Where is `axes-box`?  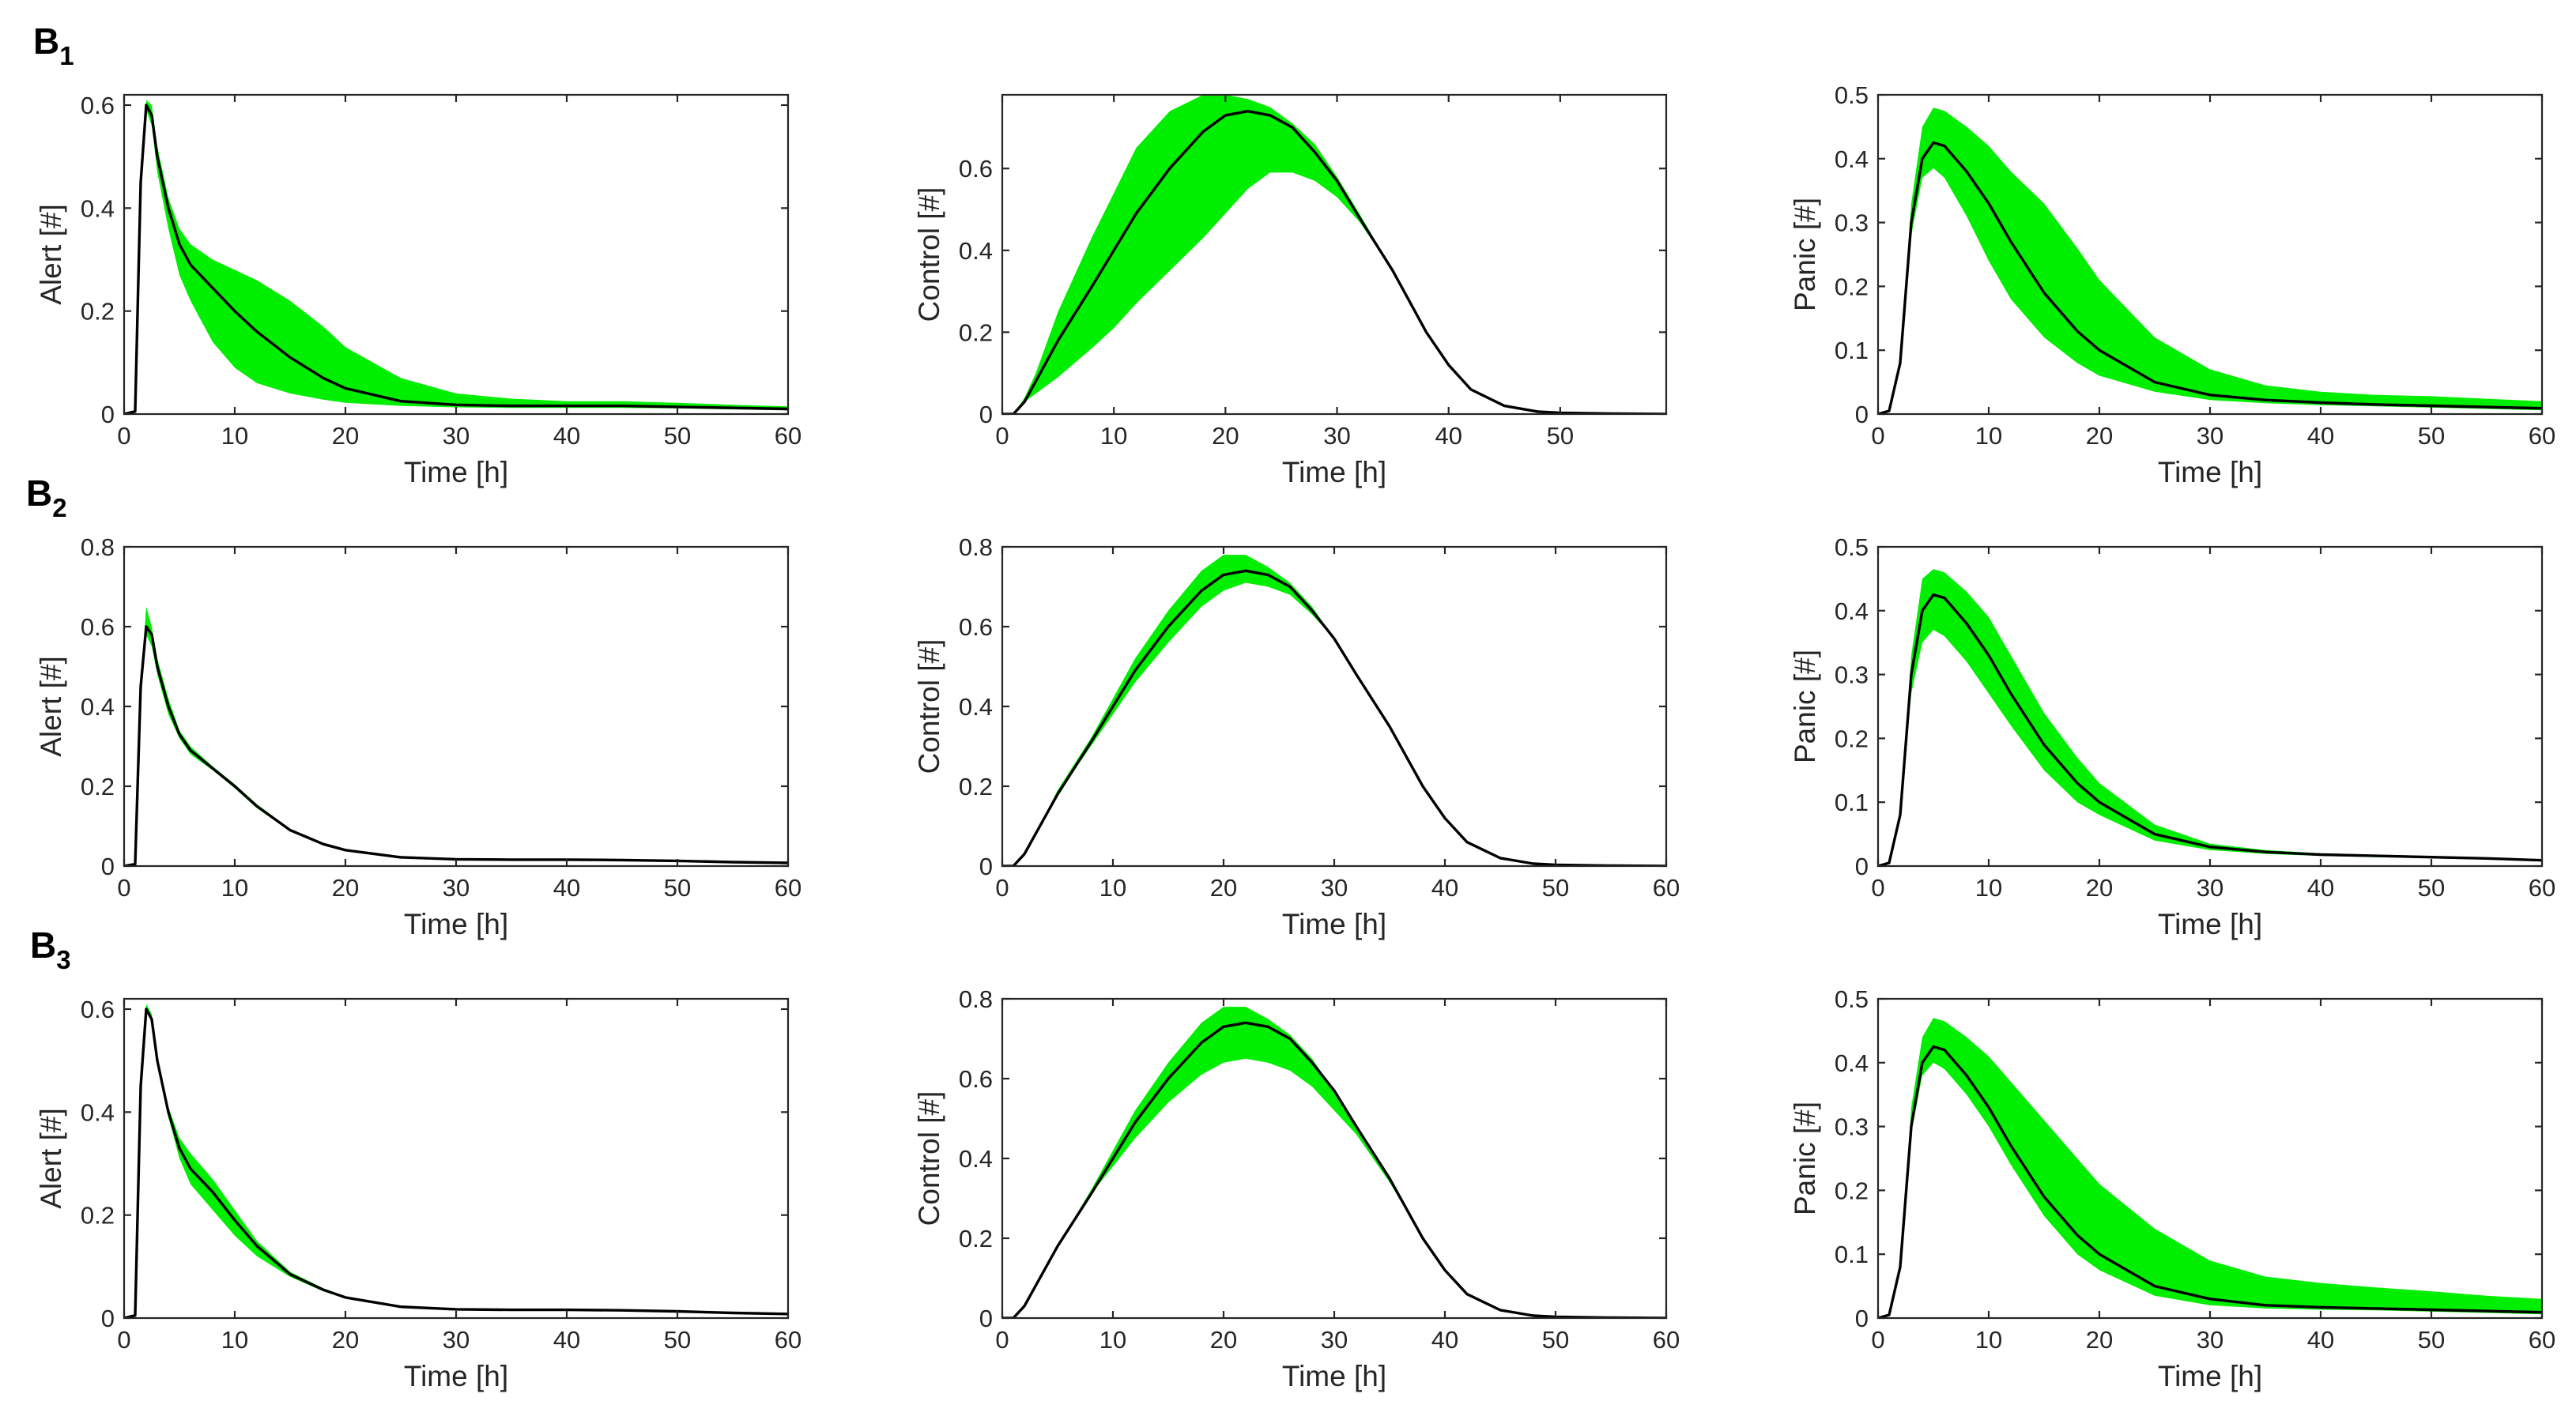 axes-box is located at coordinates (1334, 255).